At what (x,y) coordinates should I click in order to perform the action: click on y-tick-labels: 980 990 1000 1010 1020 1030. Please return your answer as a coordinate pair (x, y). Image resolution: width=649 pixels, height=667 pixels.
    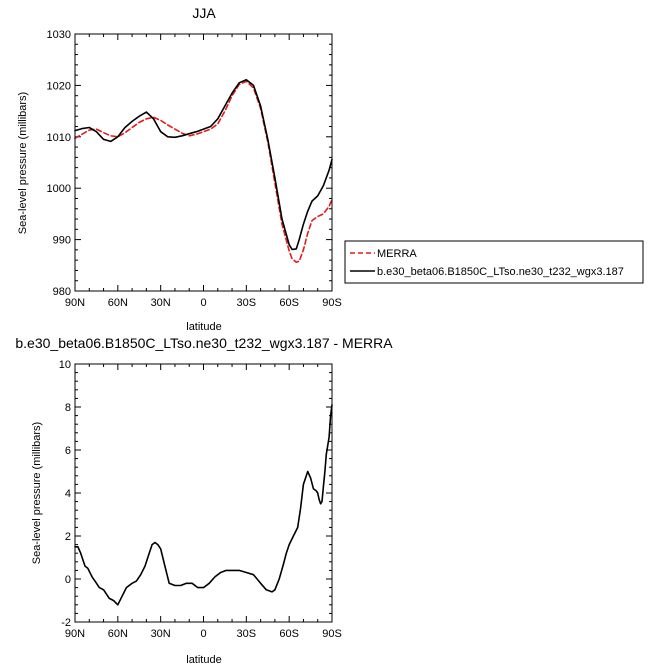
    Looking at the image, I should click on (59, 163).